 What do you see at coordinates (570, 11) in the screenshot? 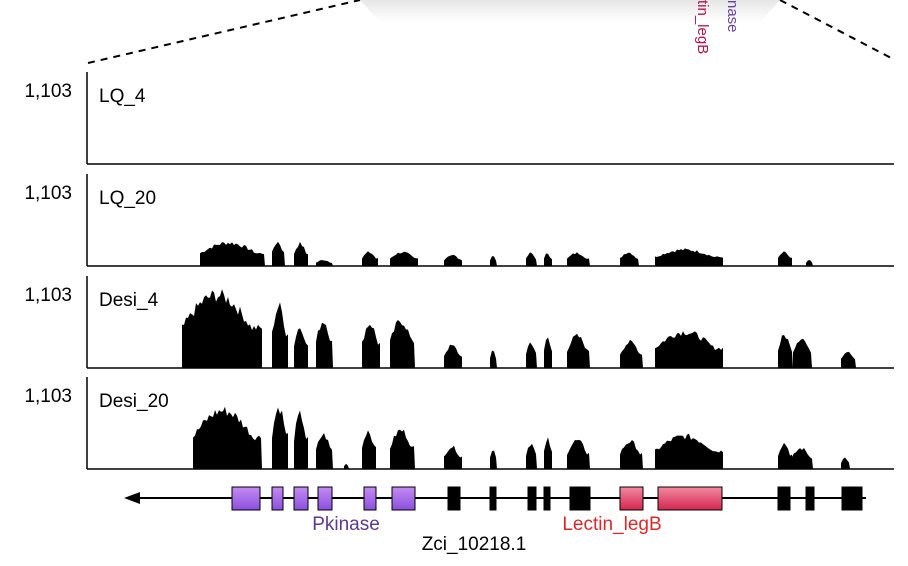
I see `zoom-header-shade` at bounding box center [570, 11].